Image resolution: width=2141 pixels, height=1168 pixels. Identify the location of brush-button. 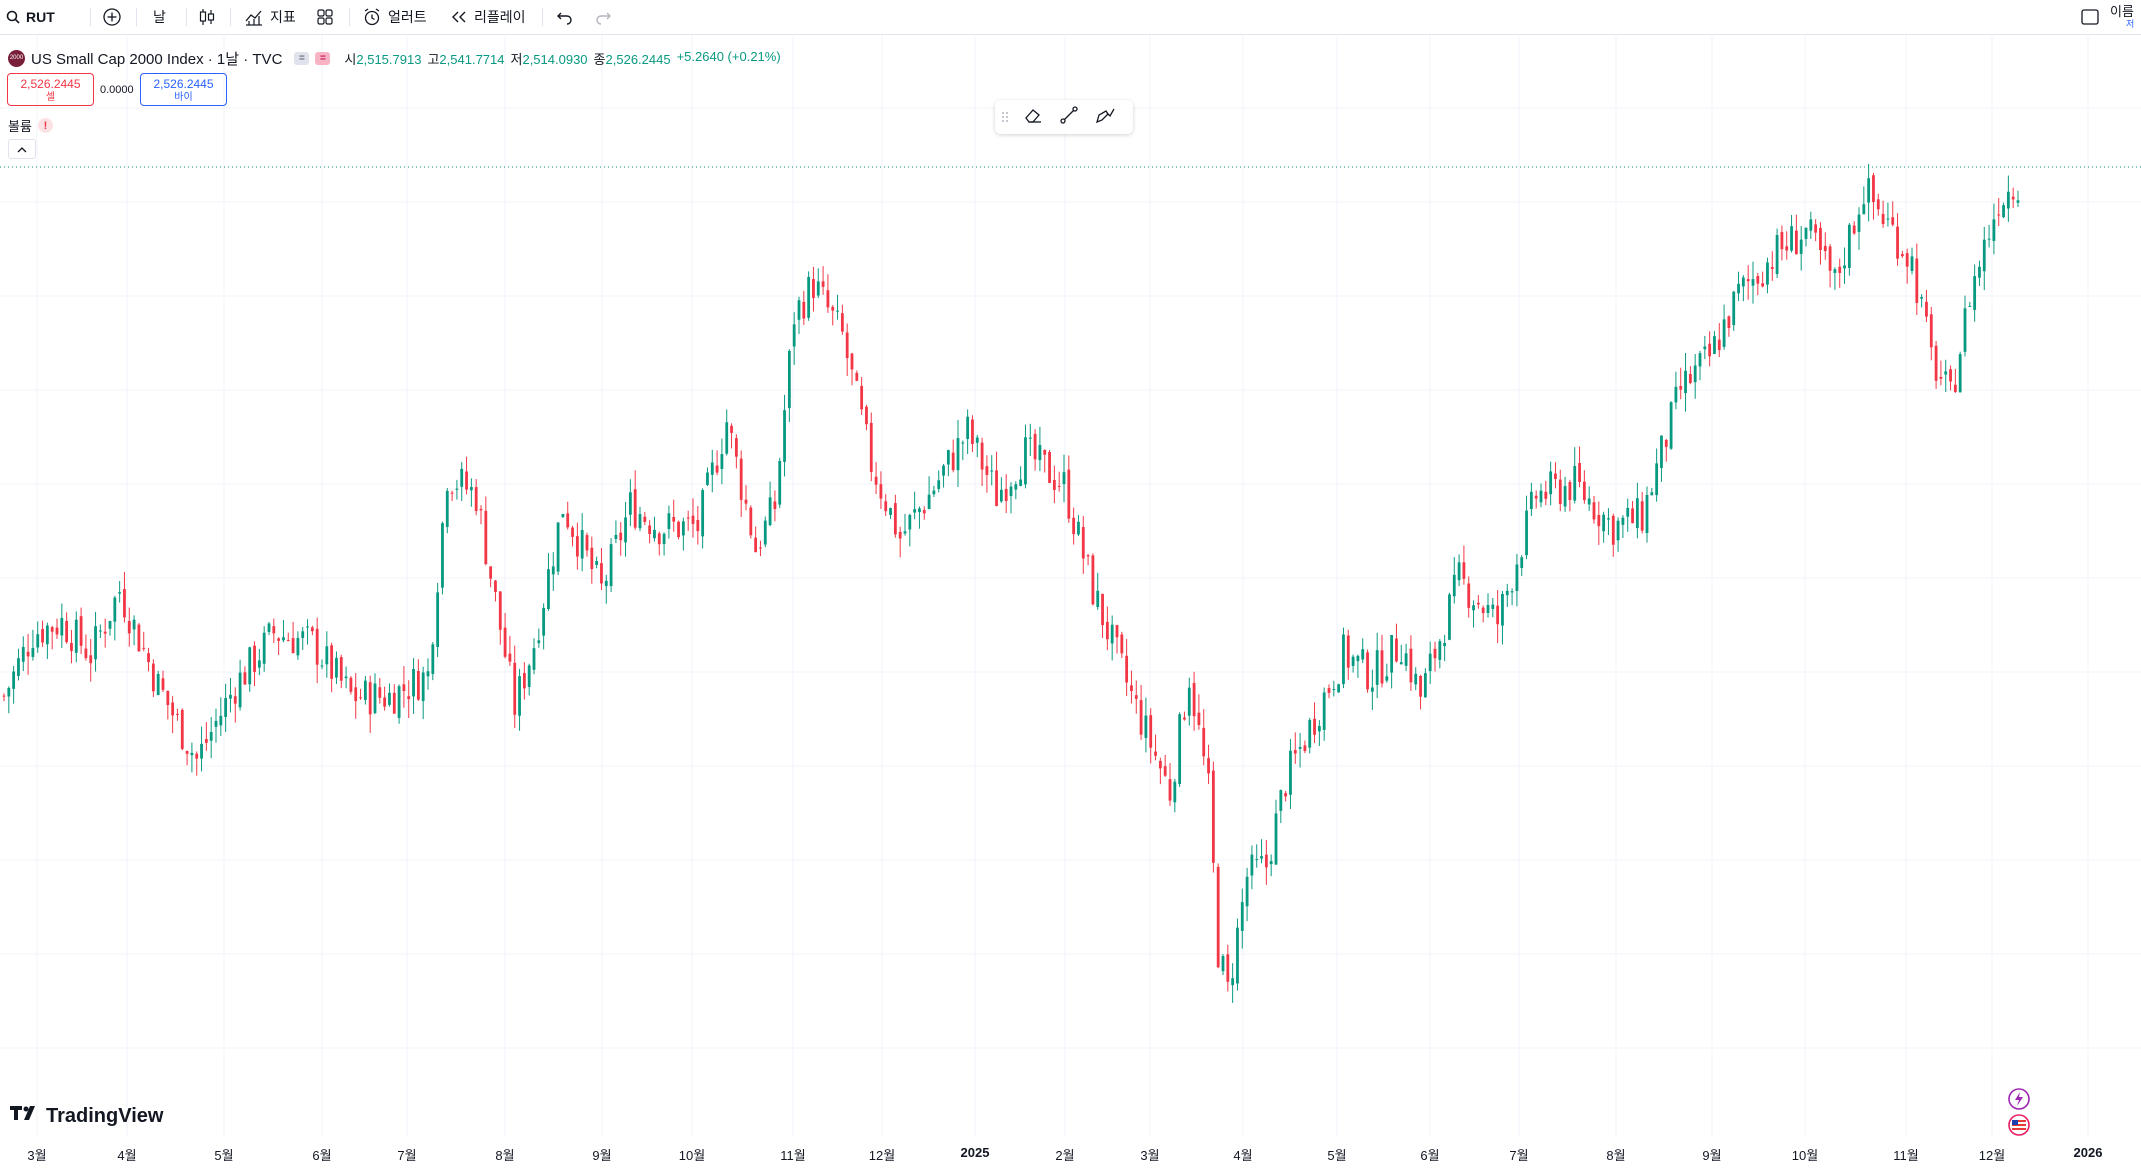
(1105, 117).